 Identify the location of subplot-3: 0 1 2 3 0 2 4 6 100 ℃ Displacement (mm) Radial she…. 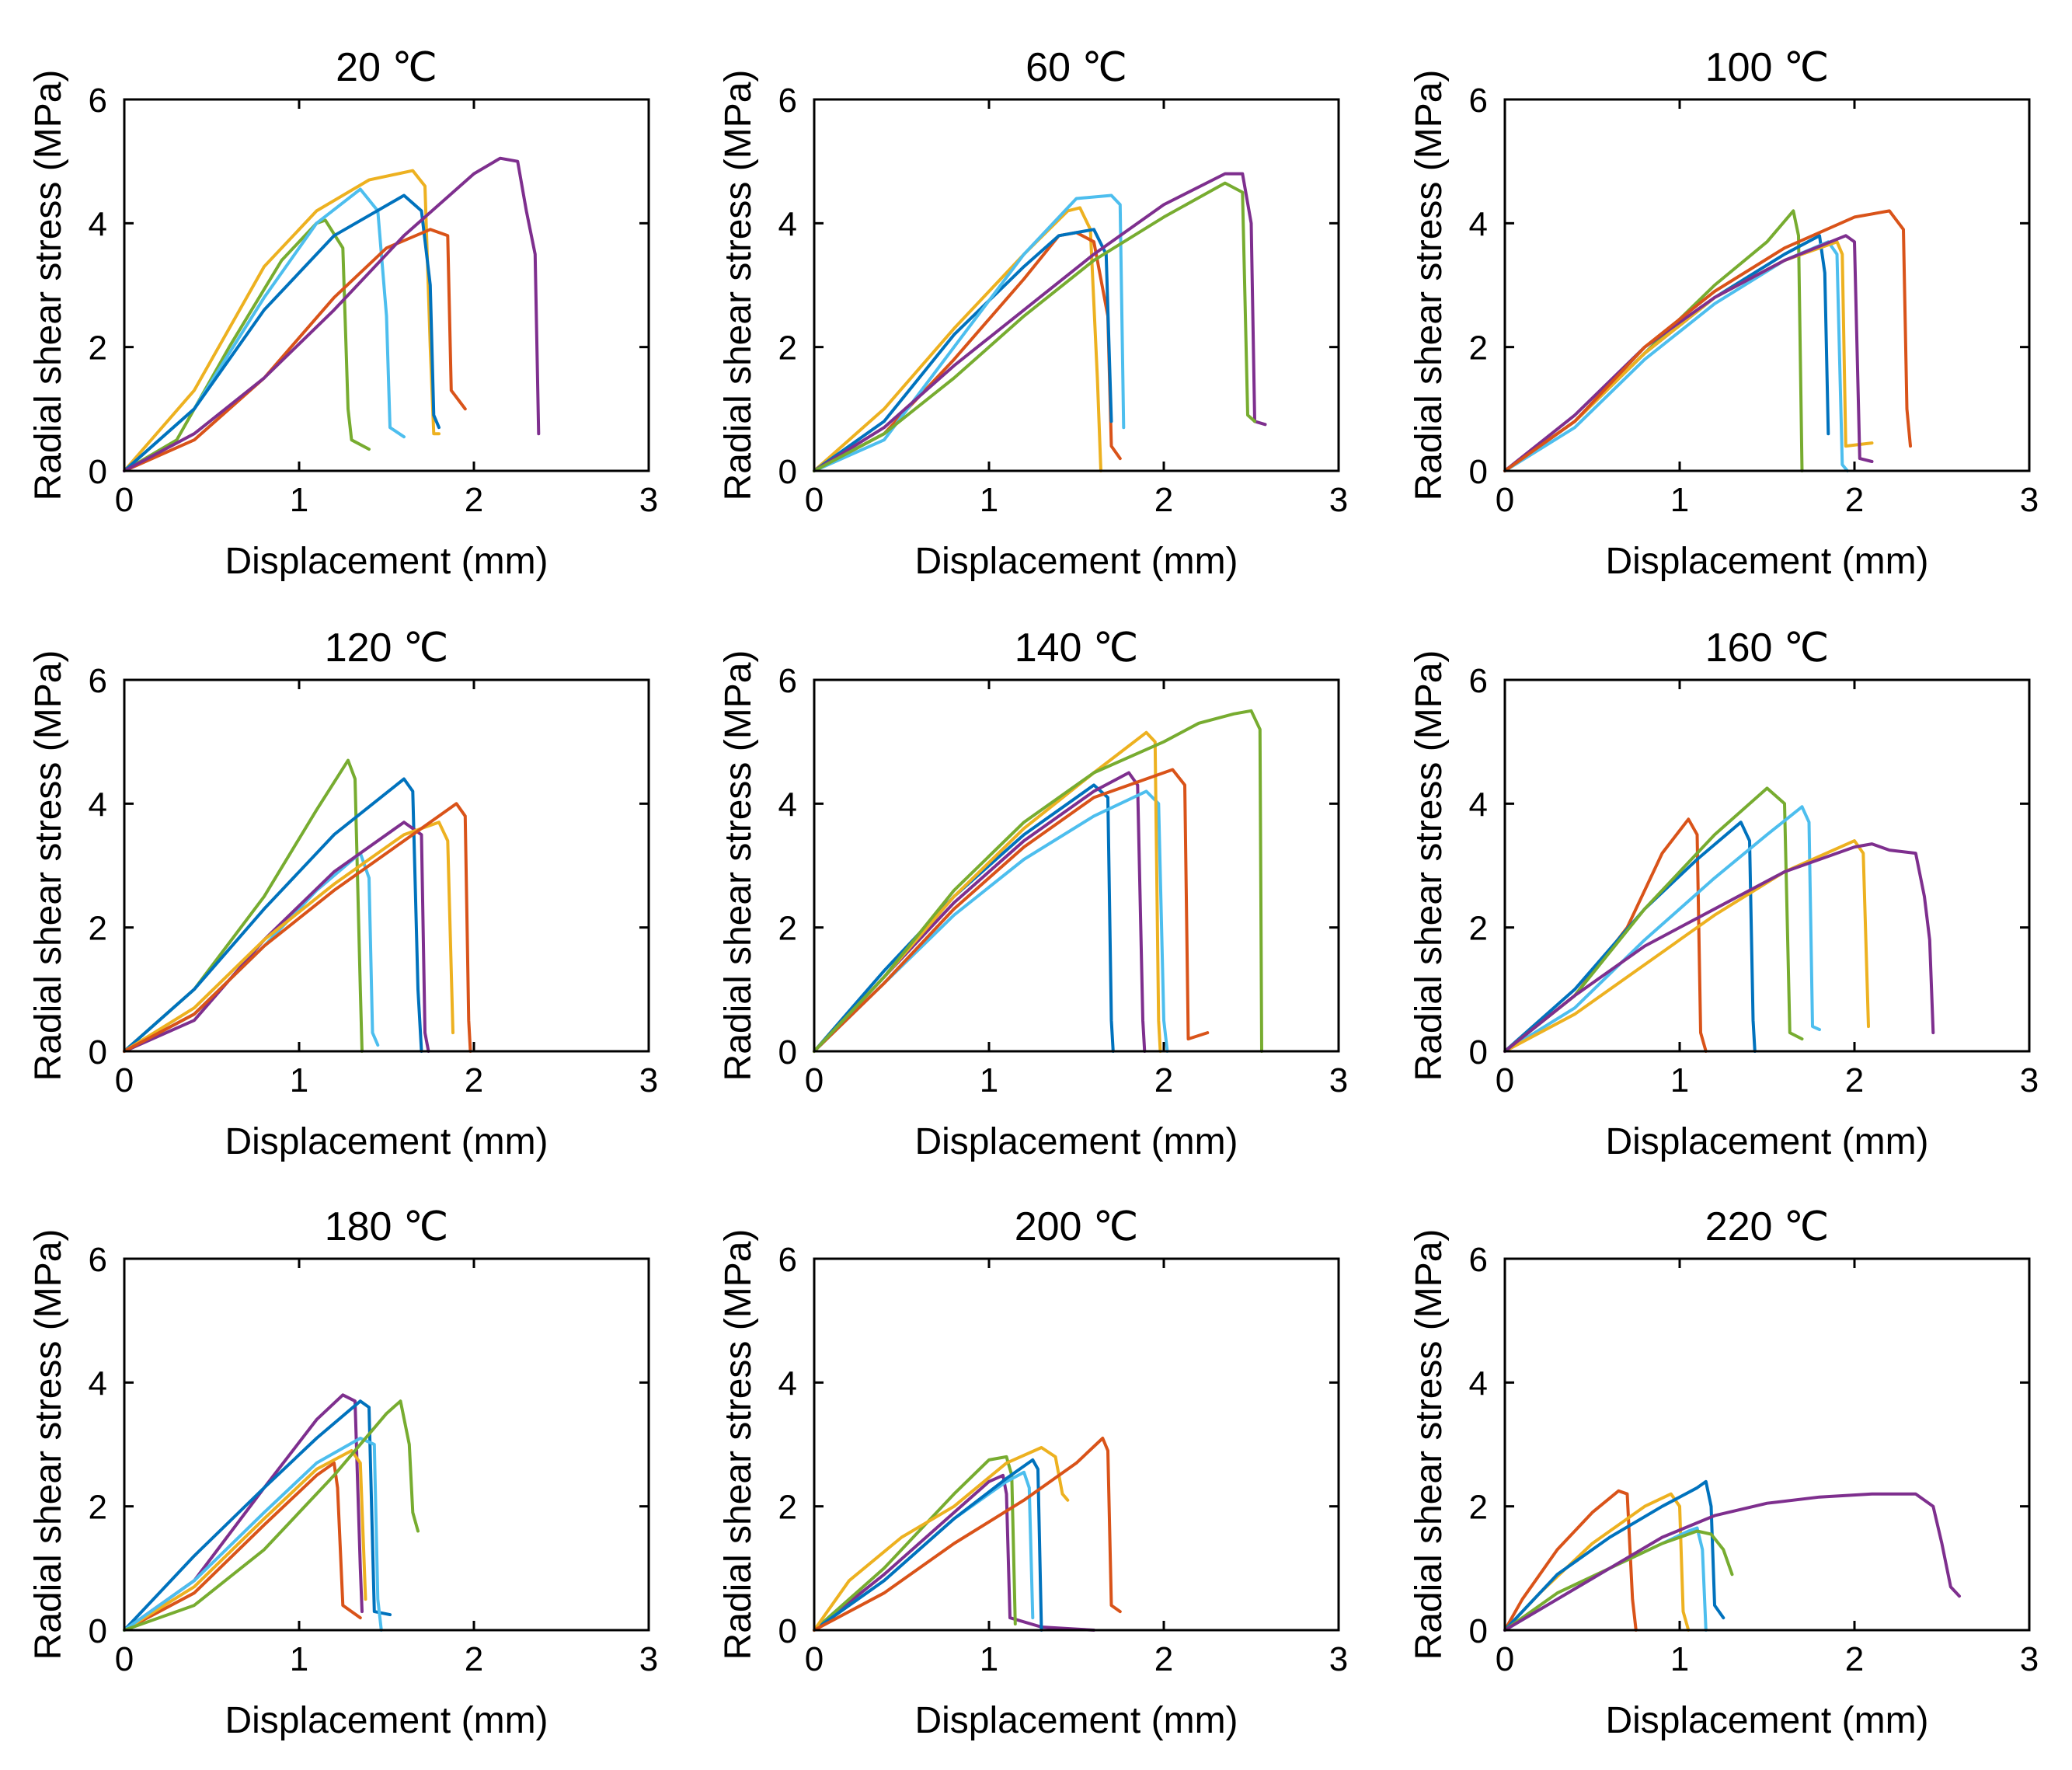
(1724, 313).